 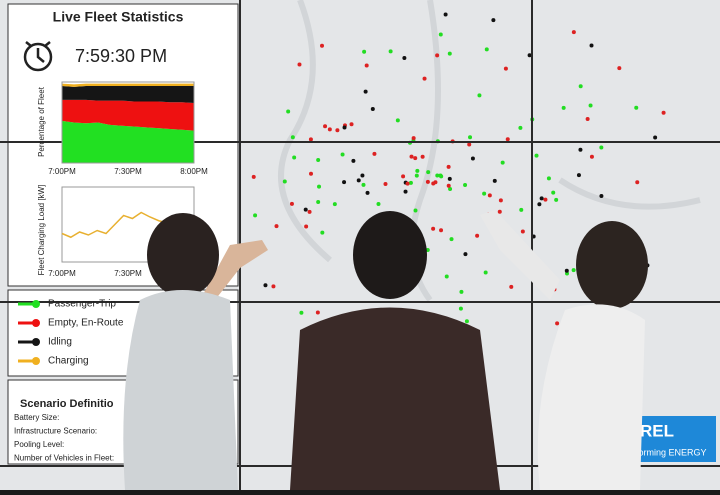 I want to click on clock-face, so click(x=38, y=57).